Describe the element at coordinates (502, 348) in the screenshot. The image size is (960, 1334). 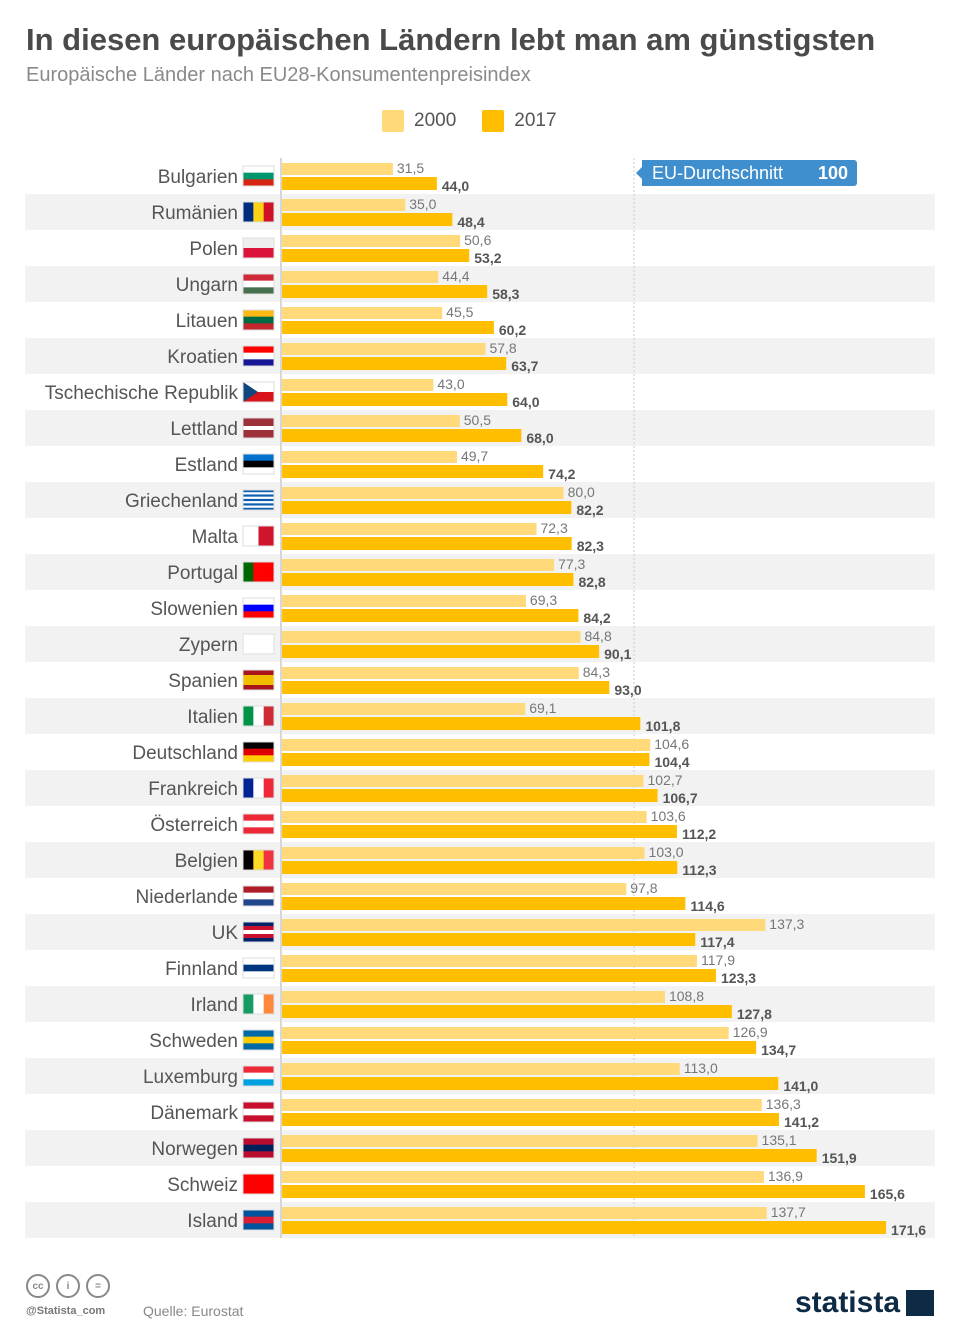
I see `value-label-2000: 57,8` at that location.